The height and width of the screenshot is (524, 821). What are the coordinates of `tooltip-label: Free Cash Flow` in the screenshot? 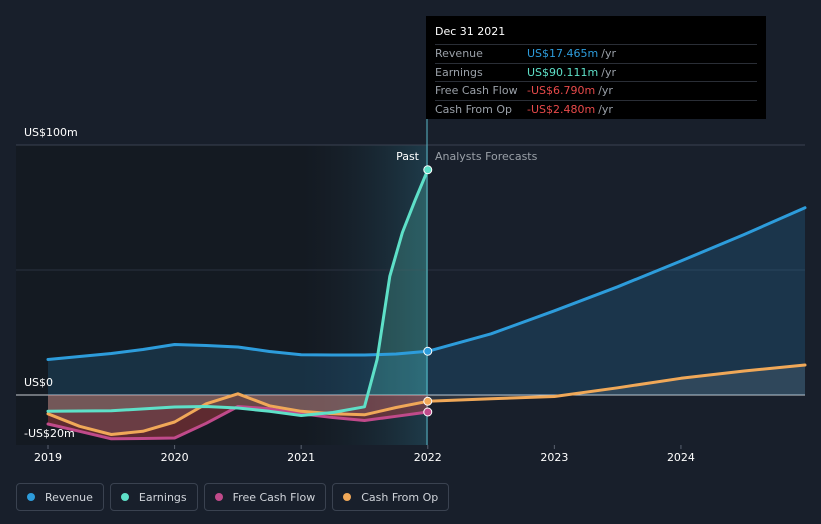 It's located at (476, 91).